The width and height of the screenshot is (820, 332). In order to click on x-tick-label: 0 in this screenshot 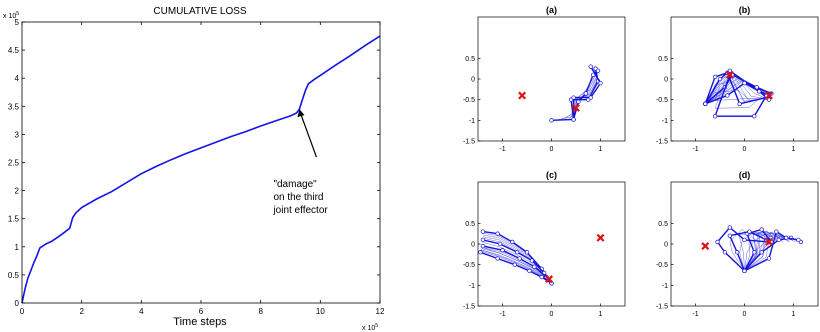, I will do `click(745, 149)`.